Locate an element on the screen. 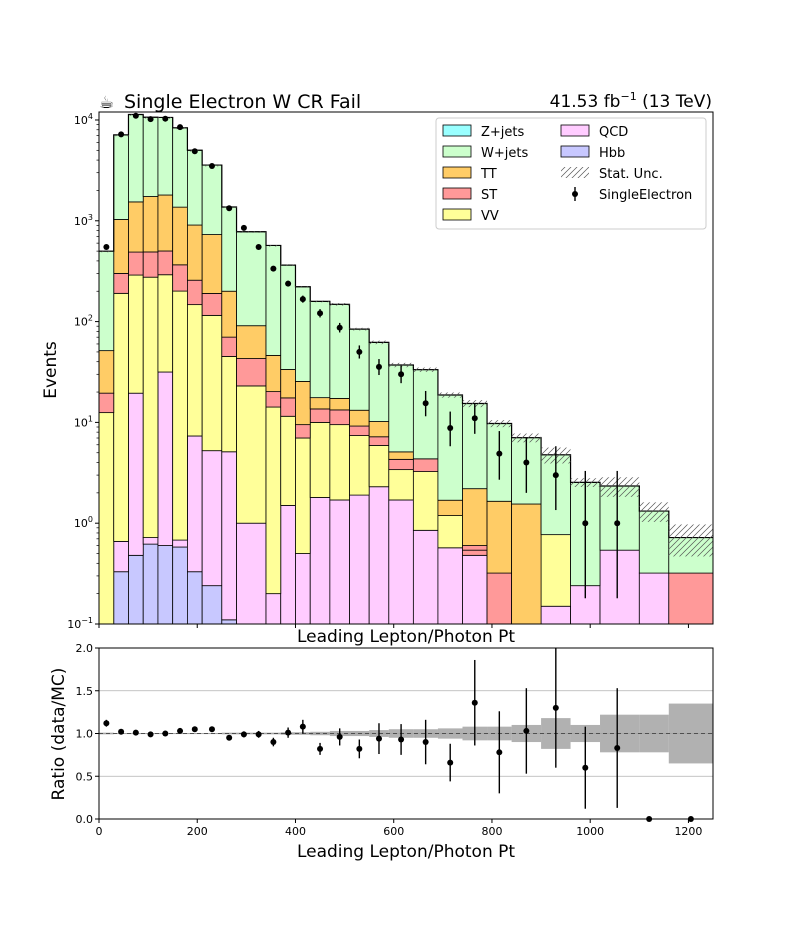  ratio-data-points is located at coordinates (398, 735).